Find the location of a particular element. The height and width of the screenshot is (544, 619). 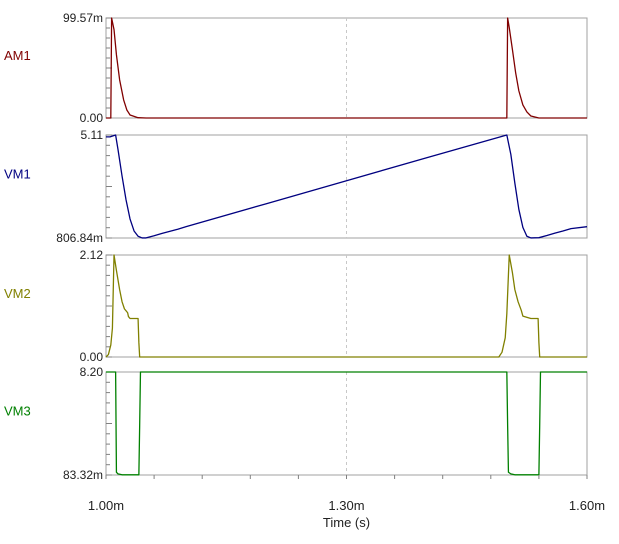

series-label-vm1: VM1 is located at coordinates (17, 174).